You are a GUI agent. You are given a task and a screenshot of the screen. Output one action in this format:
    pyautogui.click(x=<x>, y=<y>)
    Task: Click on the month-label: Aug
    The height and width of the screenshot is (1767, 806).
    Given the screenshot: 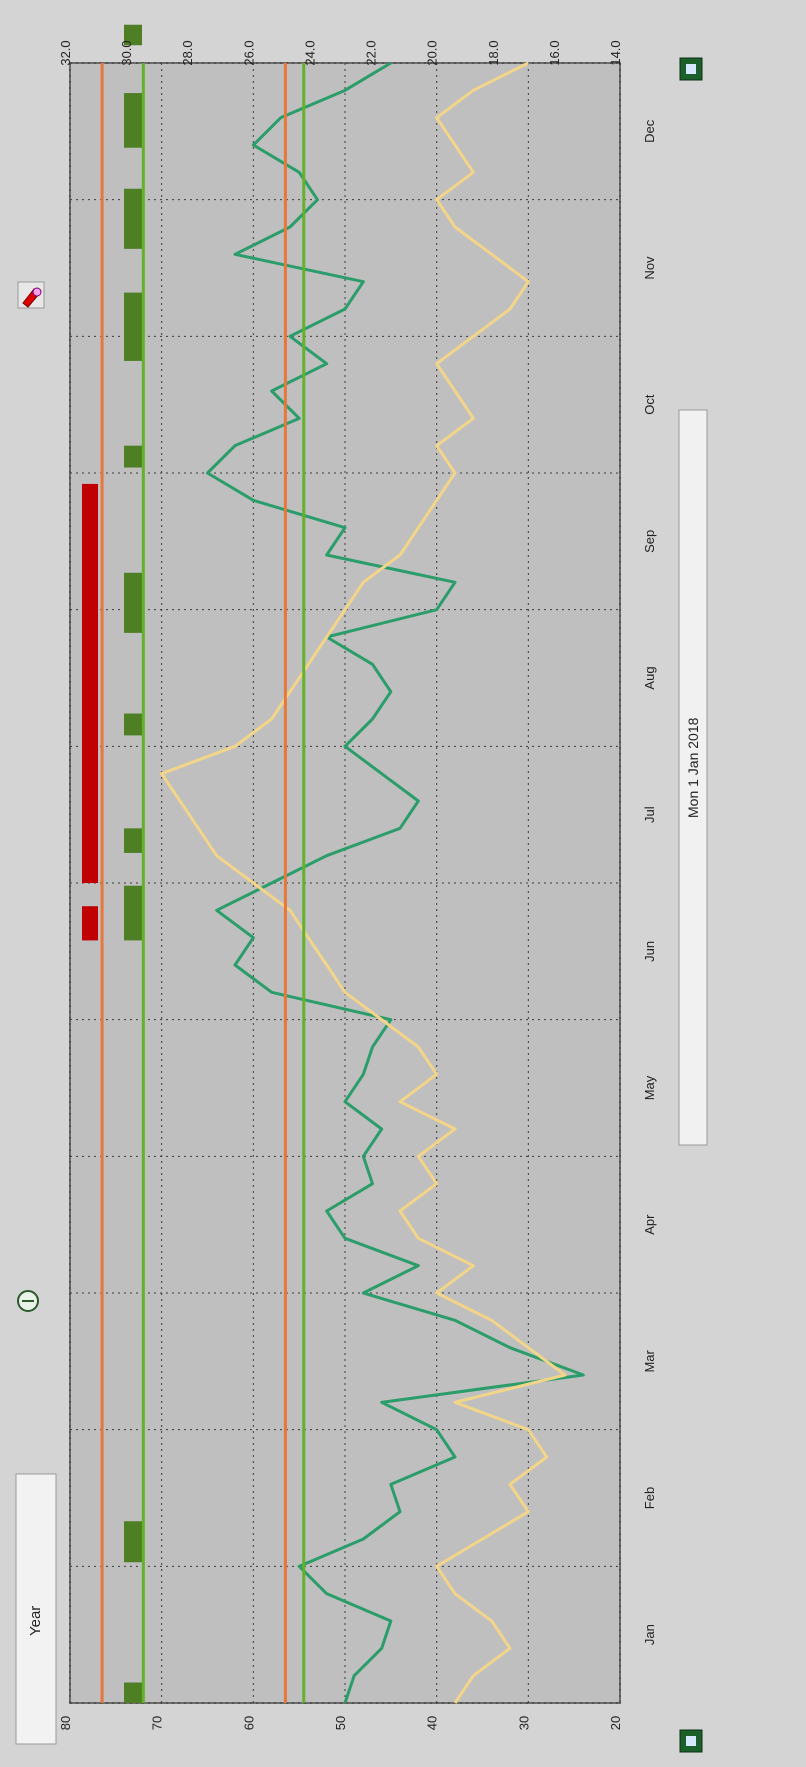 What is the action you would take?
    pyautogui.click(x=649, y=677)
    